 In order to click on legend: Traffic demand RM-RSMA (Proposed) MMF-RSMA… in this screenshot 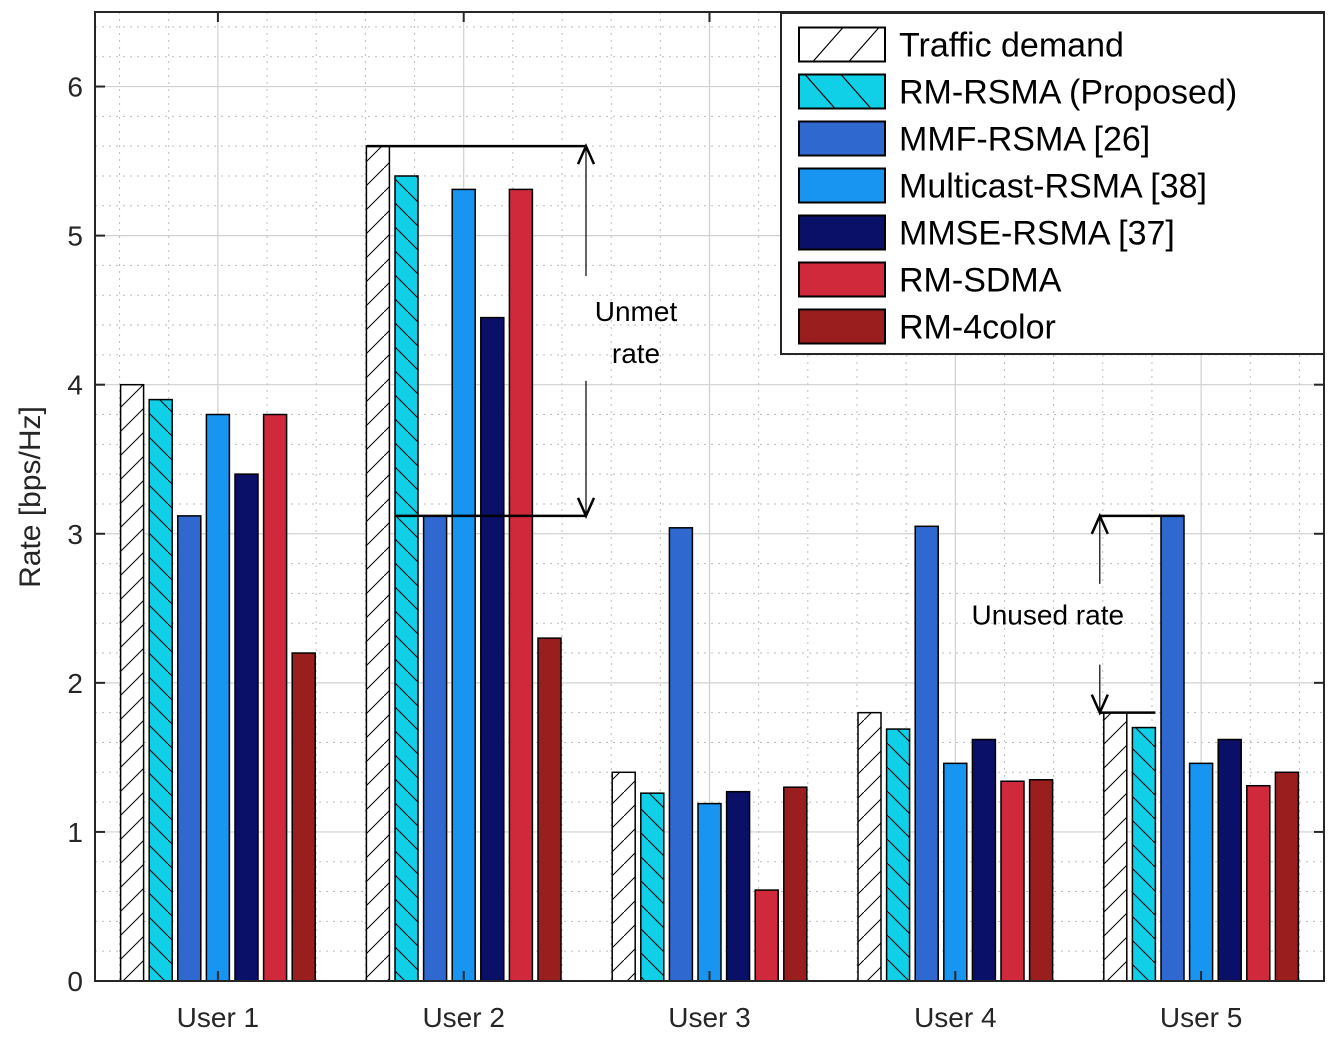, I will do `click(1052, 183)`.